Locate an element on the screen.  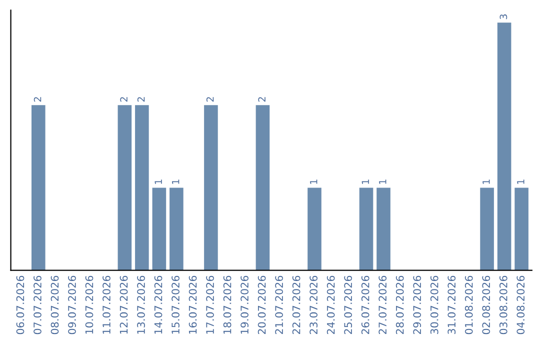
x-tick-label: 14.07.2026 is located at coordinates (158, 305).